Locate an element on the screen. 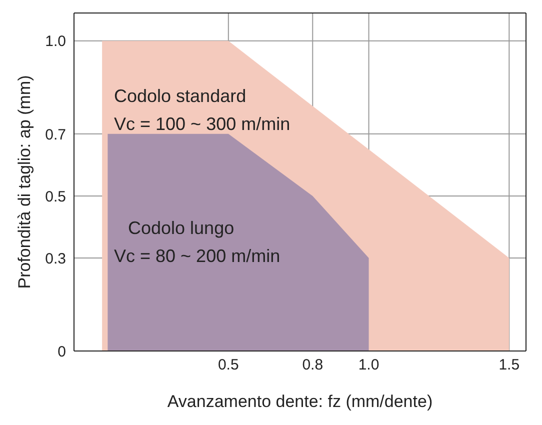 This screenshot has height=425, width=542. x-tick-label: 0.8 is located at coordinates (313, 365).